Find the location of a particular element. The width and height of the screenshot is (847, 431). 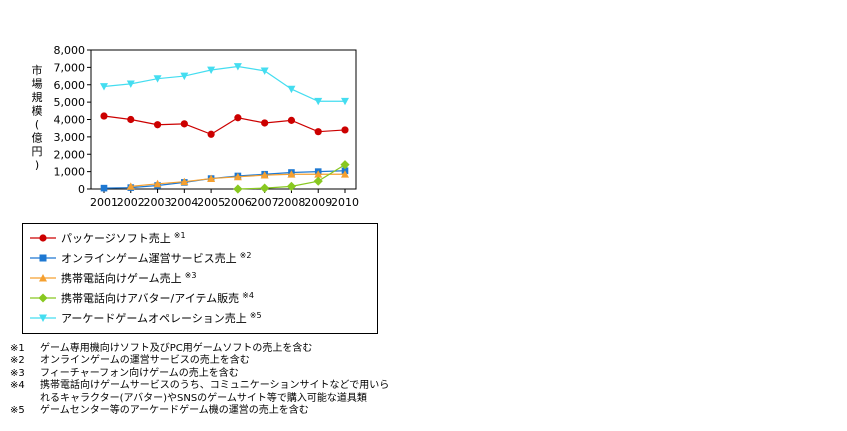

y-tick-label: 4,000 is located at coordinates (70, 120).